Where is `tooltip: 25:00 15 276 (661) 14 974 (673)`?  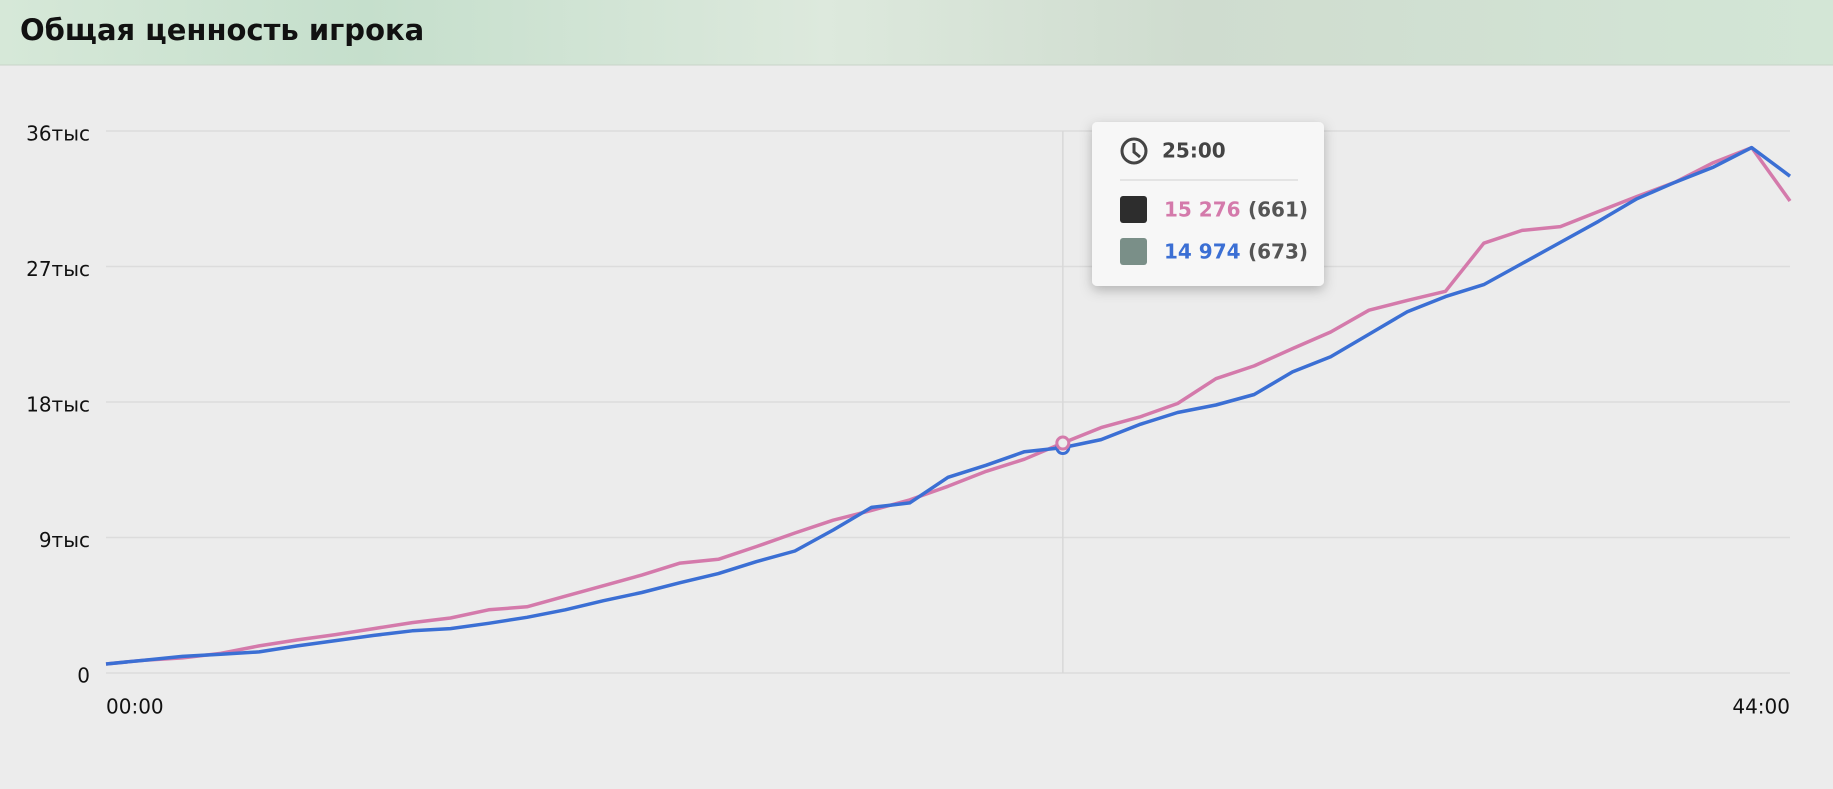 tooltip: 25:00 15 276 (661) 14 974 (673) is located at coordinates (1208, 204).